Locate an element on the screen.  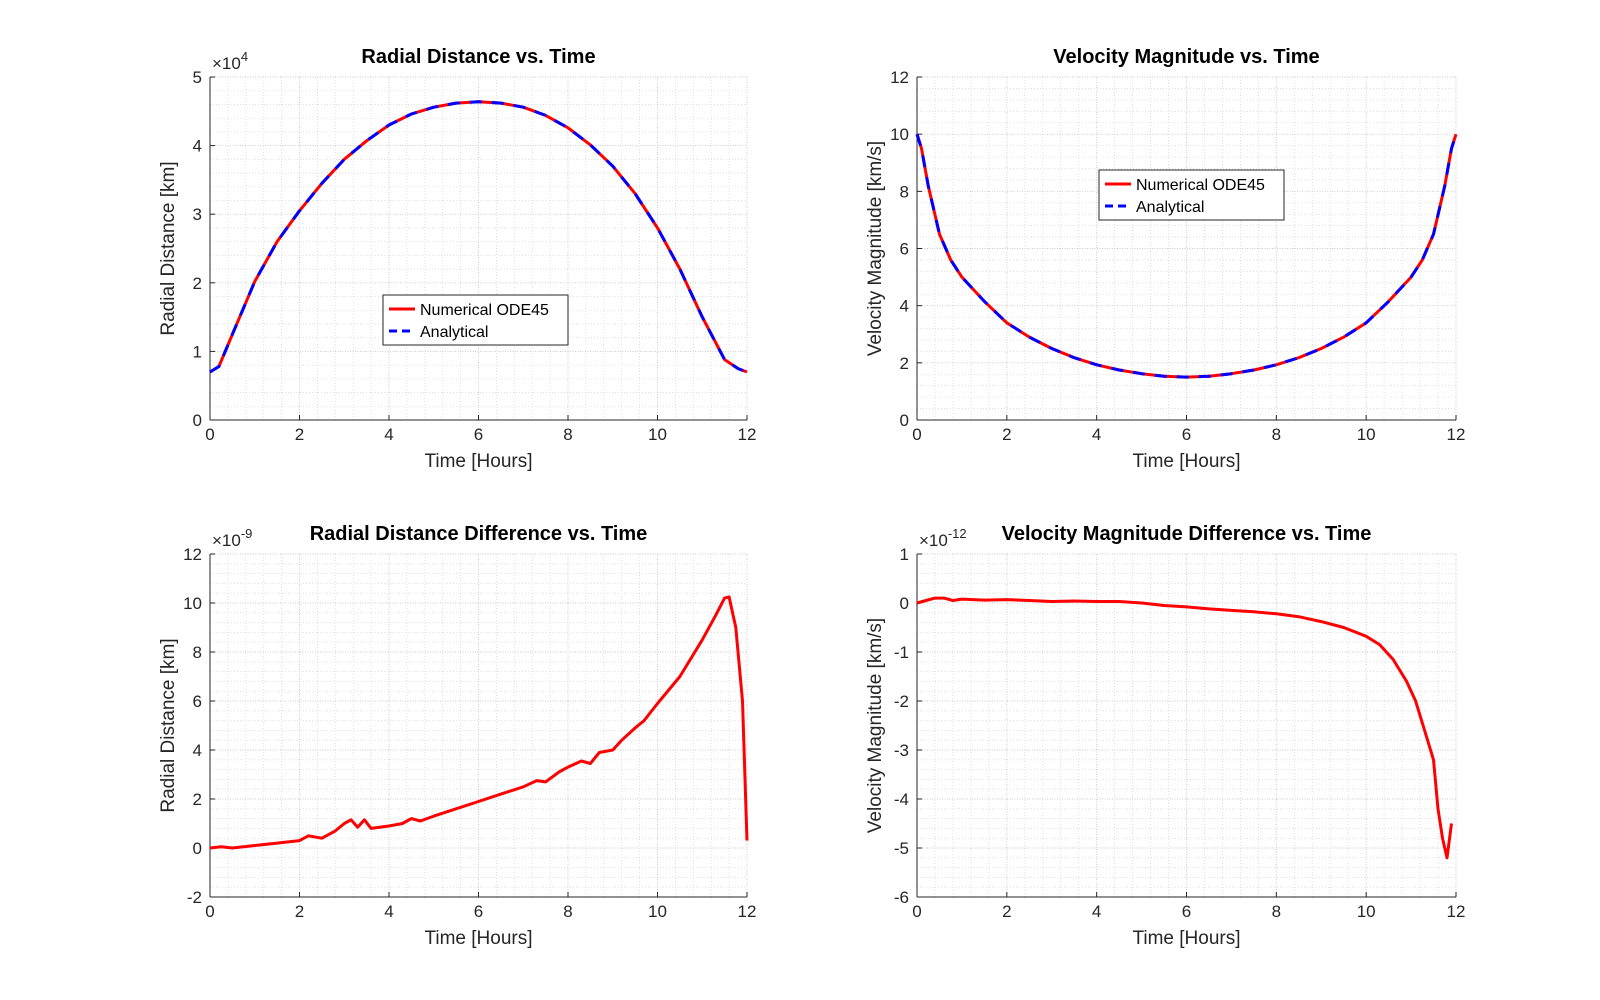
y-tick-label: -1 is located at coordinates (901, 652).